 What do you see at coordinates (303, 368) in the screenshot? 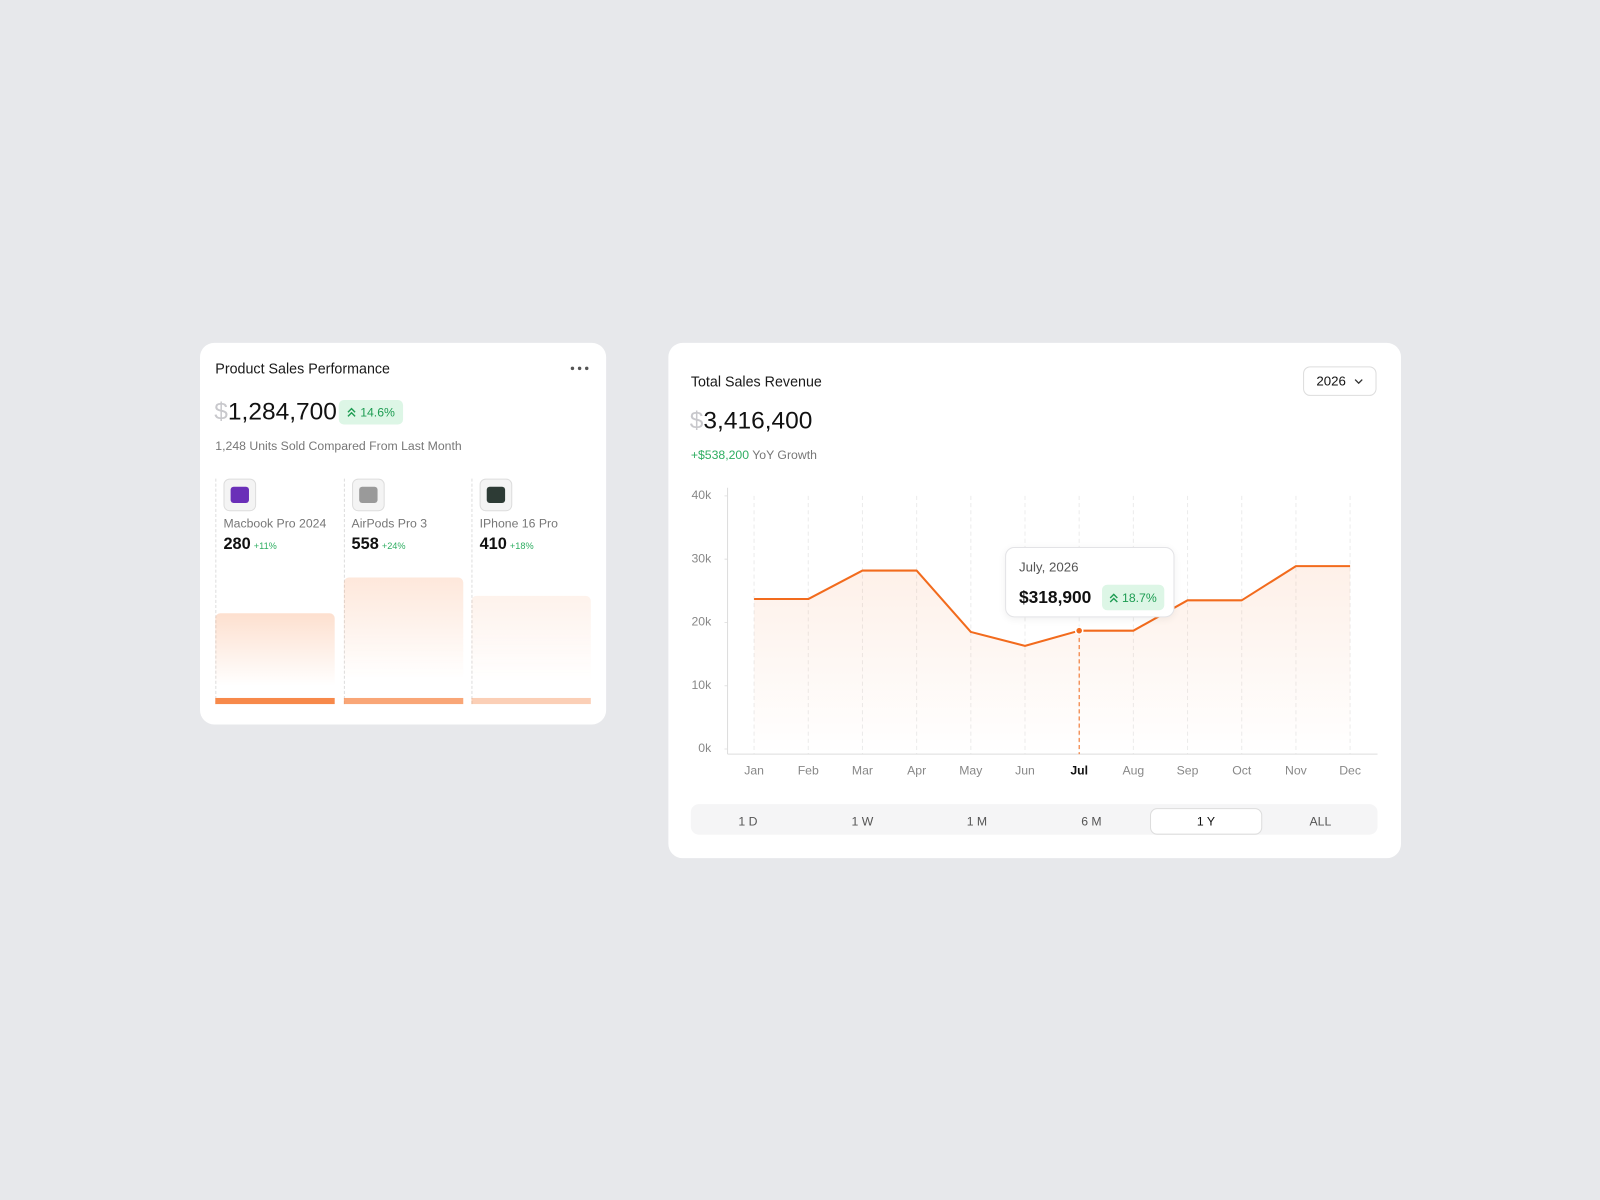
I see `card-title: Product Sales Performance` at bounding box center [303, 368].